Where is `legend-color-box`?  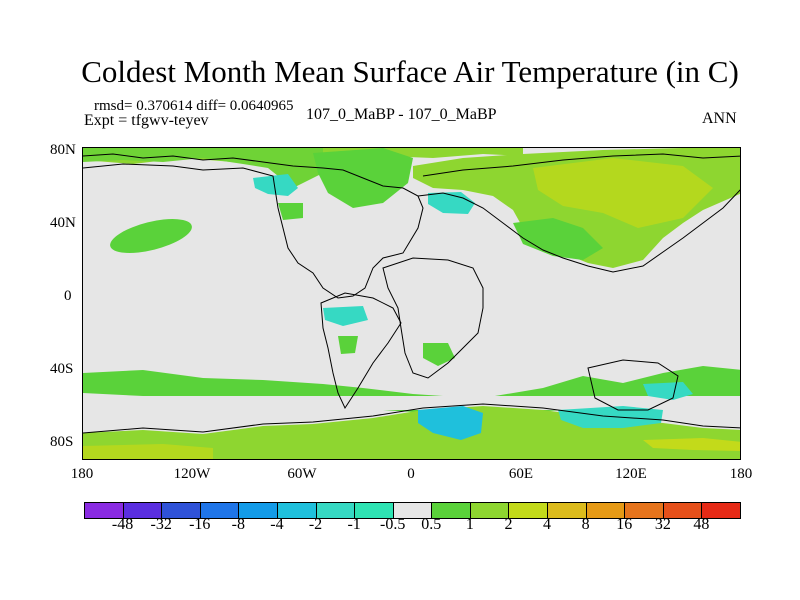
legend-color-box is located at coordinates (721, 510).